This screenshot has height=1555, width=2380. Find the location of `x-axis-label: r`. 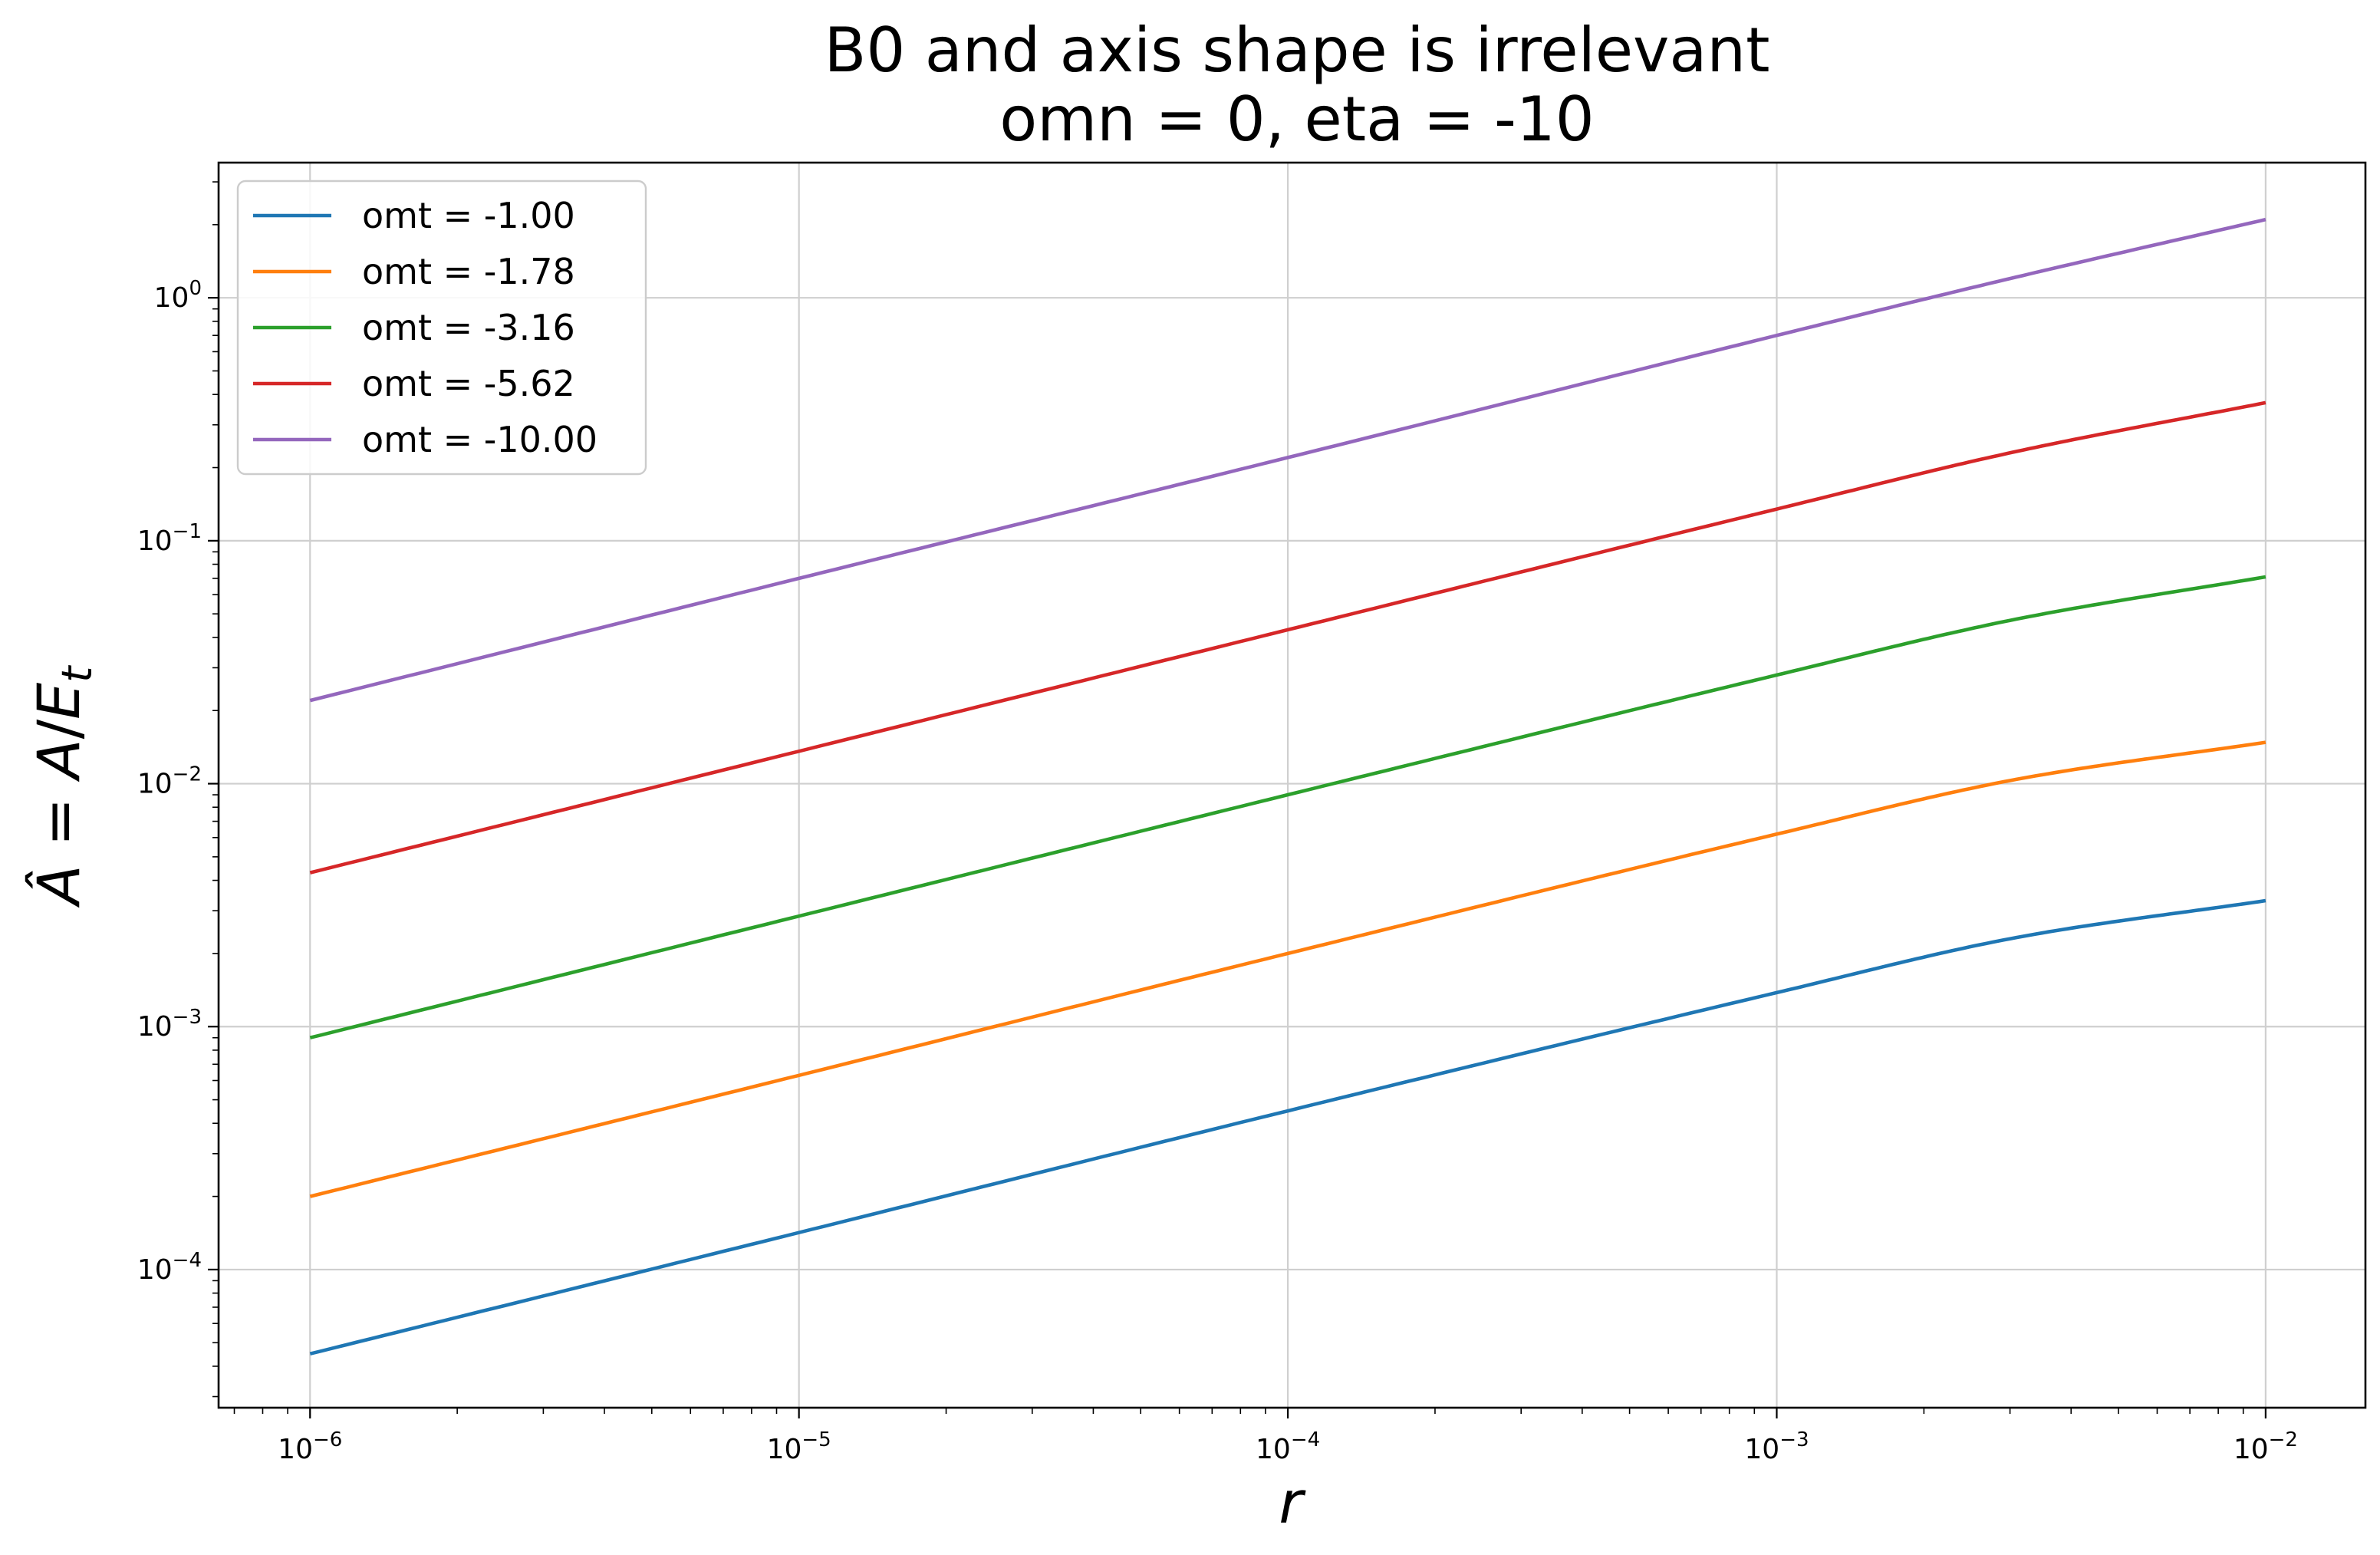

x-axis-label: r is located at coordinates (1292, 1502).